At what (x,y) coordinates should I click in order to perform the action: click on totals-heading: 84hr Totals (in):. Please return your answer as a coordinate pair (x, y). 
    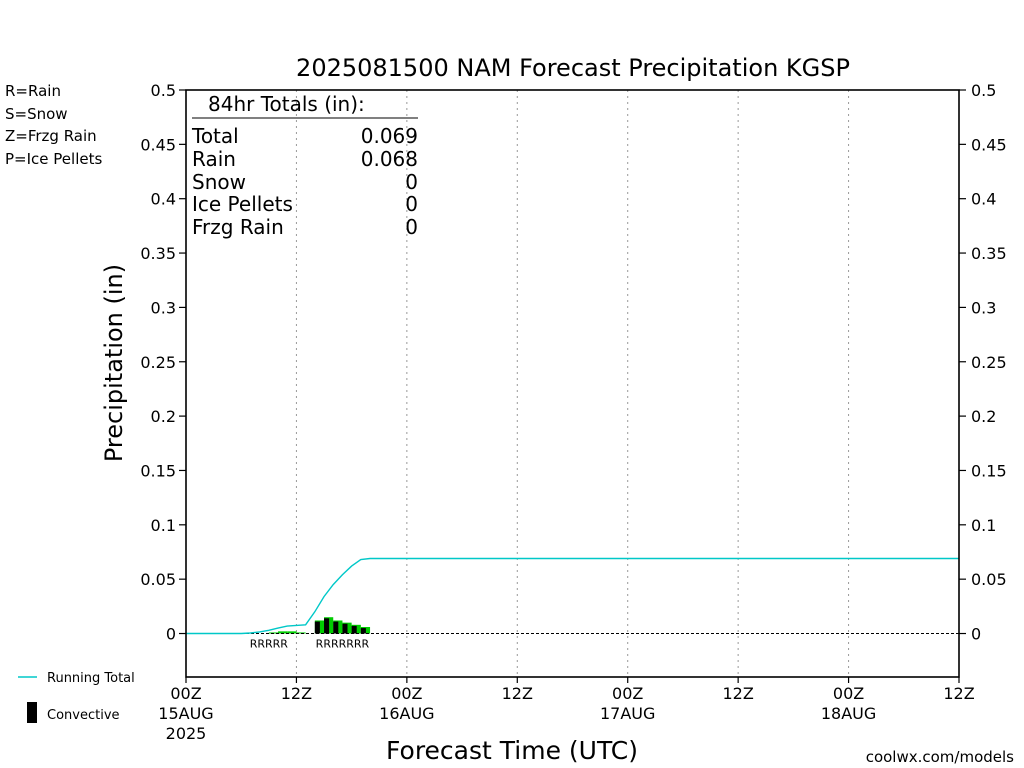
    Looking at the image, I should click on (286, 104).